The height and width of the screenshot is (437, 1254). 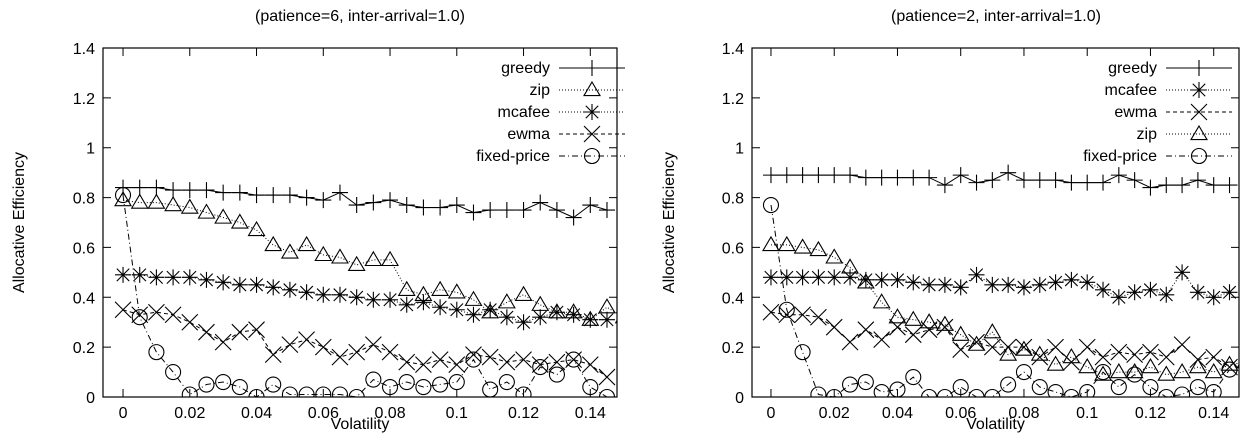 I want to click on y-tick-label: 0, so click(x=90, y=398).